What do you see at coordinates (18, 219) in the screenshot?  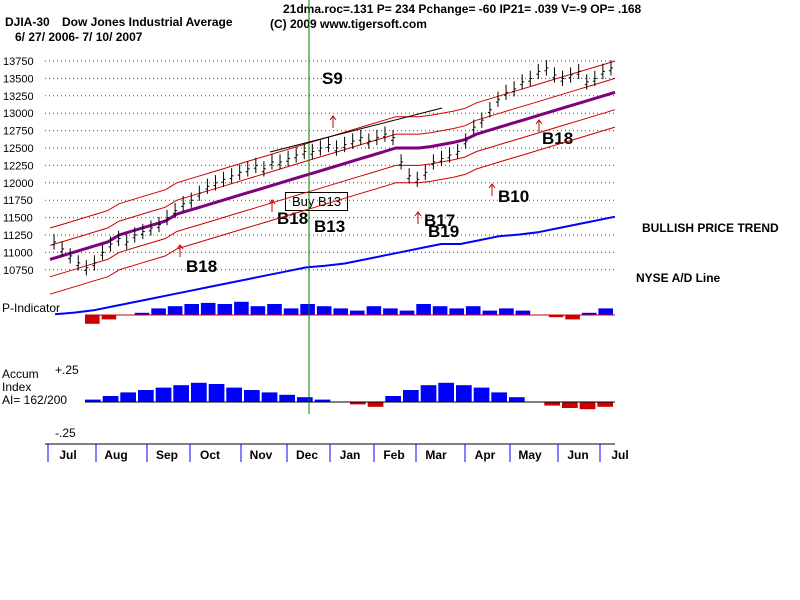 I see `y-tick-label: 11500` at bounding box center [18, 219].